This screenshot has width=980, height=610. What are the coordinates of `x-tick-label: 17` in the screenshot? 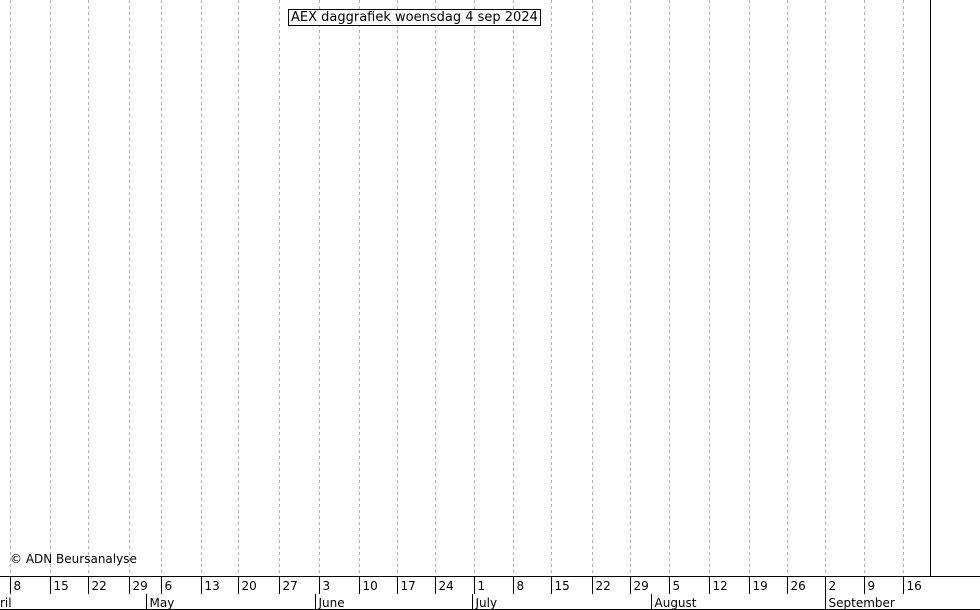 It's located at (408, 586).